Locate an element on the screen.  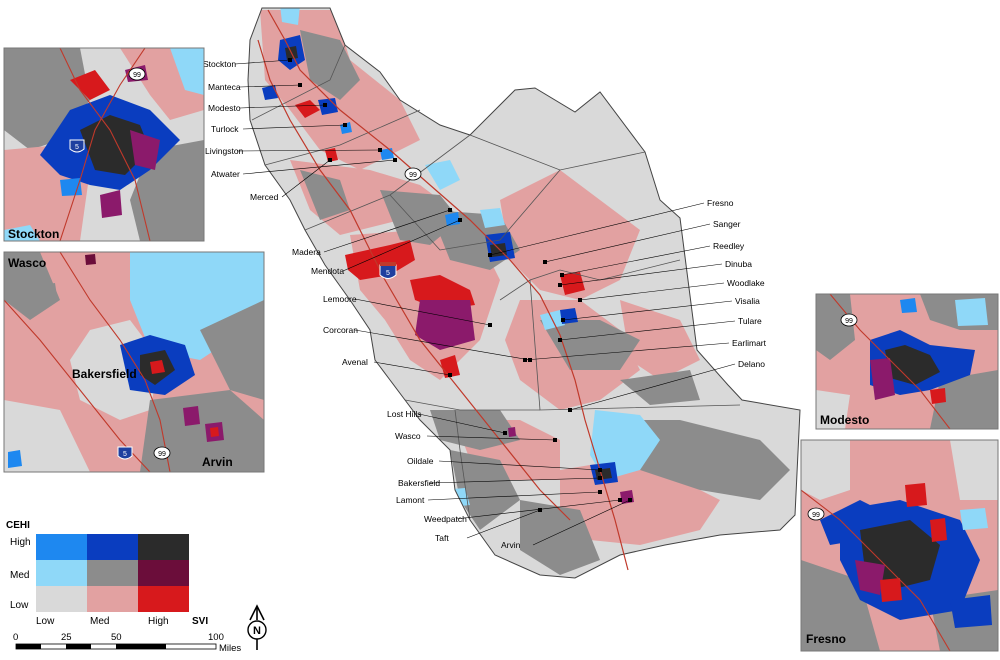
legend-cehi-title: CEHI is located at coordinates (18, 525).